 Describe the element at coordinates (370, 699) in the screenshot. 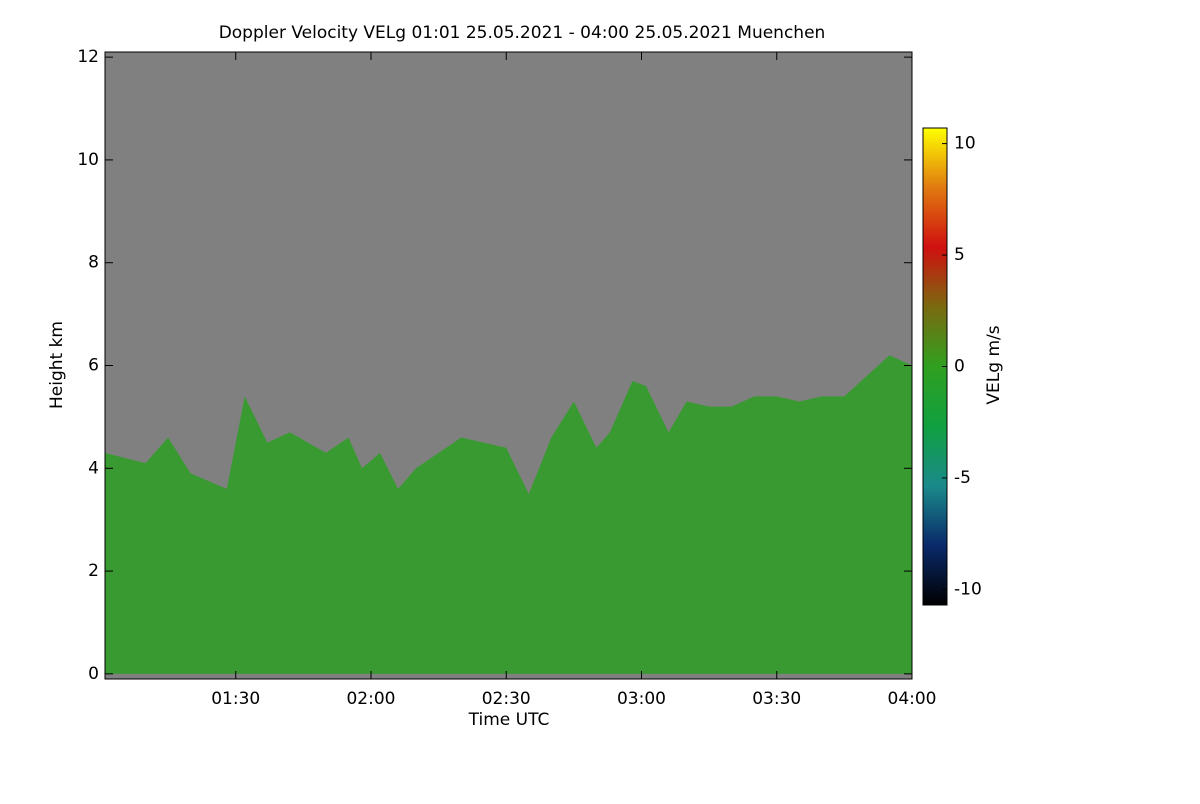

I see `x-tick-label: 02:00` at that location.